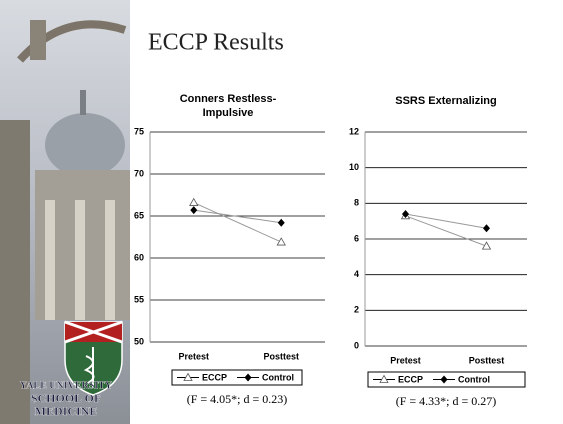 The image size is (563, 424). What do you see at coordinates (139, 131) in the screenshot?
I see `y-tick-label: 75` at bounding box center [139, 131].